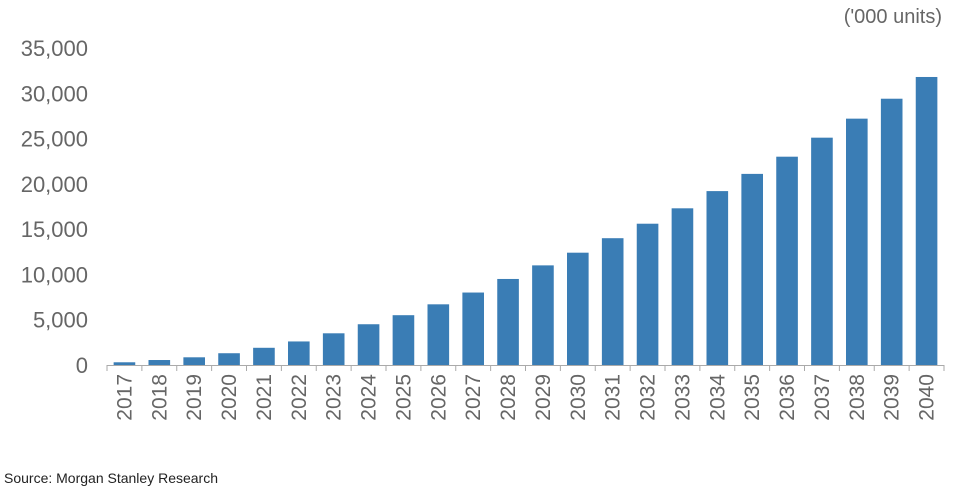 This screenshot has width=960, height=493. Describe the element at coordinates (787, 397) in the screenshot. I see `x-tick-label: 2036` at that location.